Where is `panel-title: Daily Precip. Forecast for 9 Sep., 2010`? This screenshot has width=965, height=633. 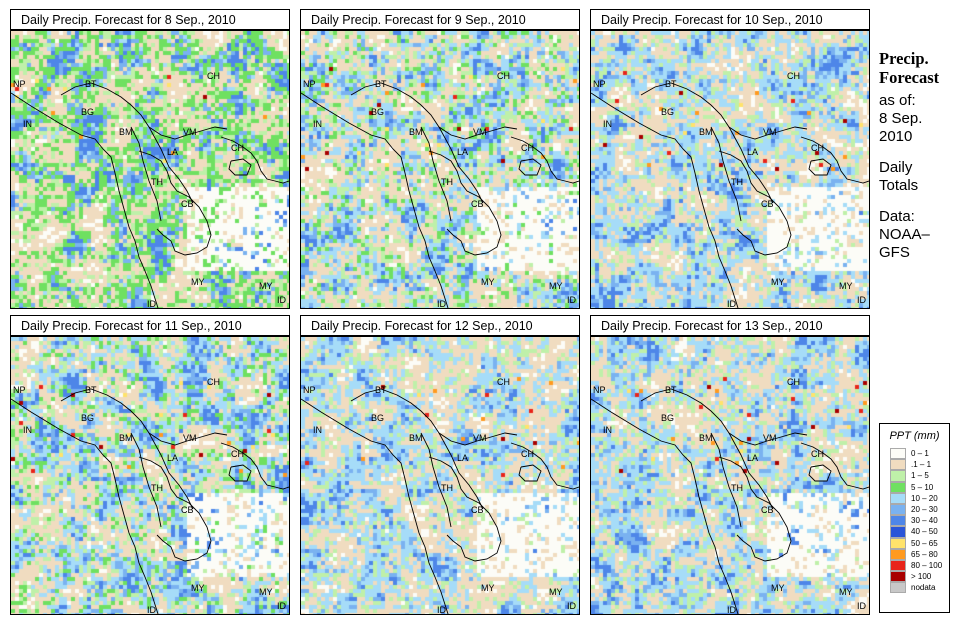
panel-title: Daily Precip. Forecast for 9 Sep., 2010 is located at coordinates (440, 19).